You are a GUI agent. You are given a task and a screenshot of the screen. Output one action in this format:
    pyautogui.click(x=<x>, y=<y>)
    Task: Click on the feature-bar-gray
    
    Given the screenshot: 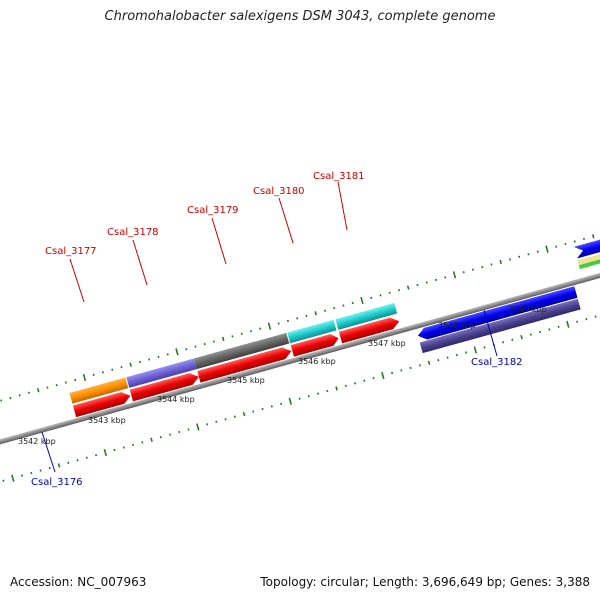 What is the action you would take?
    pyautogui.click(x=241, y=351)
    